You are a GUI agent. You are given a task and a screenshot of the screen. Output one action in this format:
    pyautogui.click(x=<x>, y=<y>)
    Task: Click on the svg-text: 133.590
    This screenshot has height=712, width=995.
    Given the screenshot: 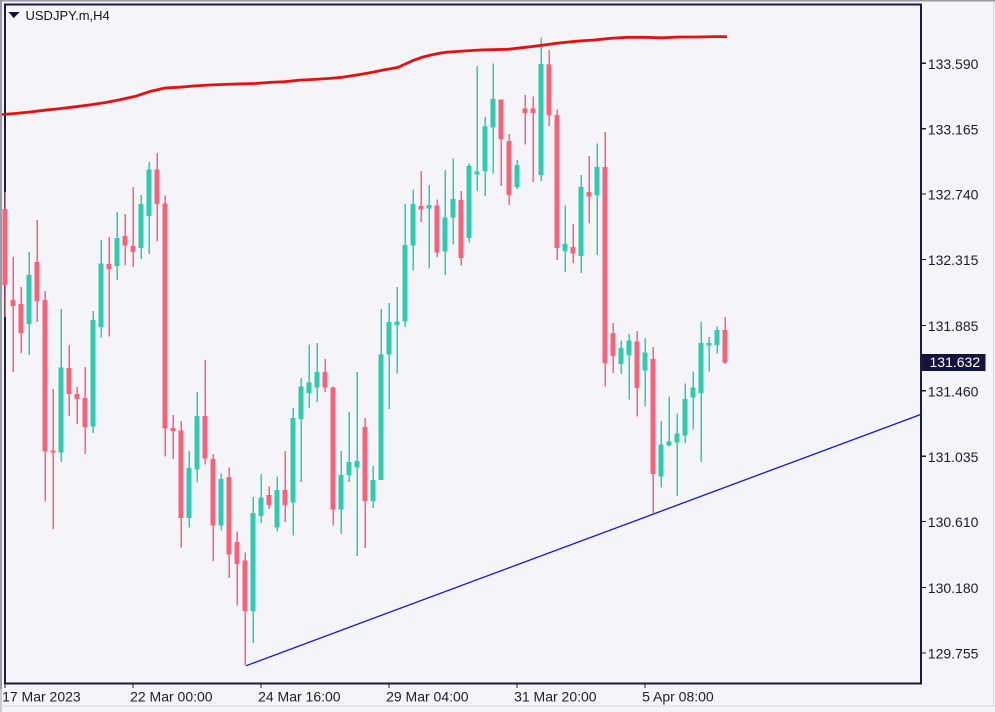 What is the action you would take?
    pyautogui.click(x=953, y=64)
    